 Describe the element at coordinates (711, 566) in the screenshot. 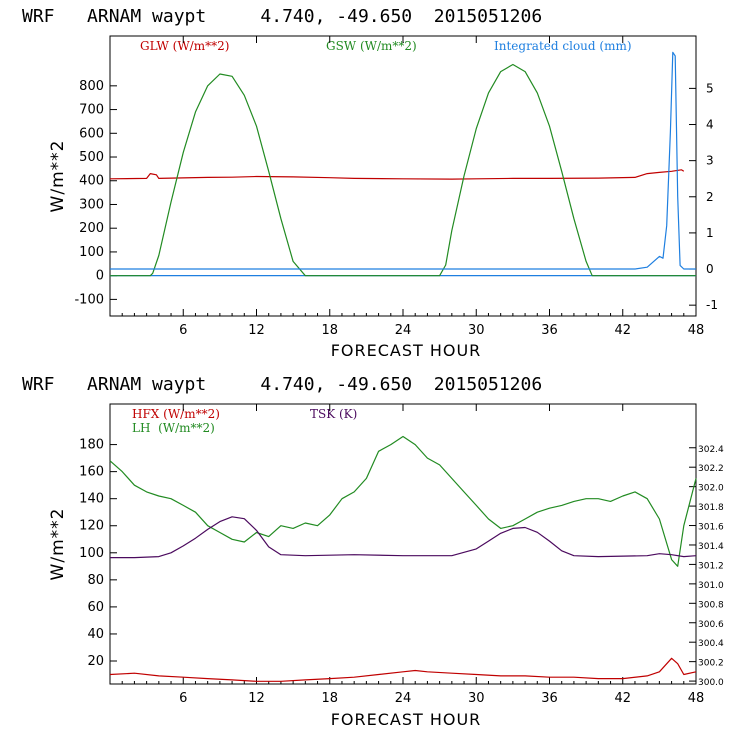

I see `y2-tick-label: 301.2` at that location.